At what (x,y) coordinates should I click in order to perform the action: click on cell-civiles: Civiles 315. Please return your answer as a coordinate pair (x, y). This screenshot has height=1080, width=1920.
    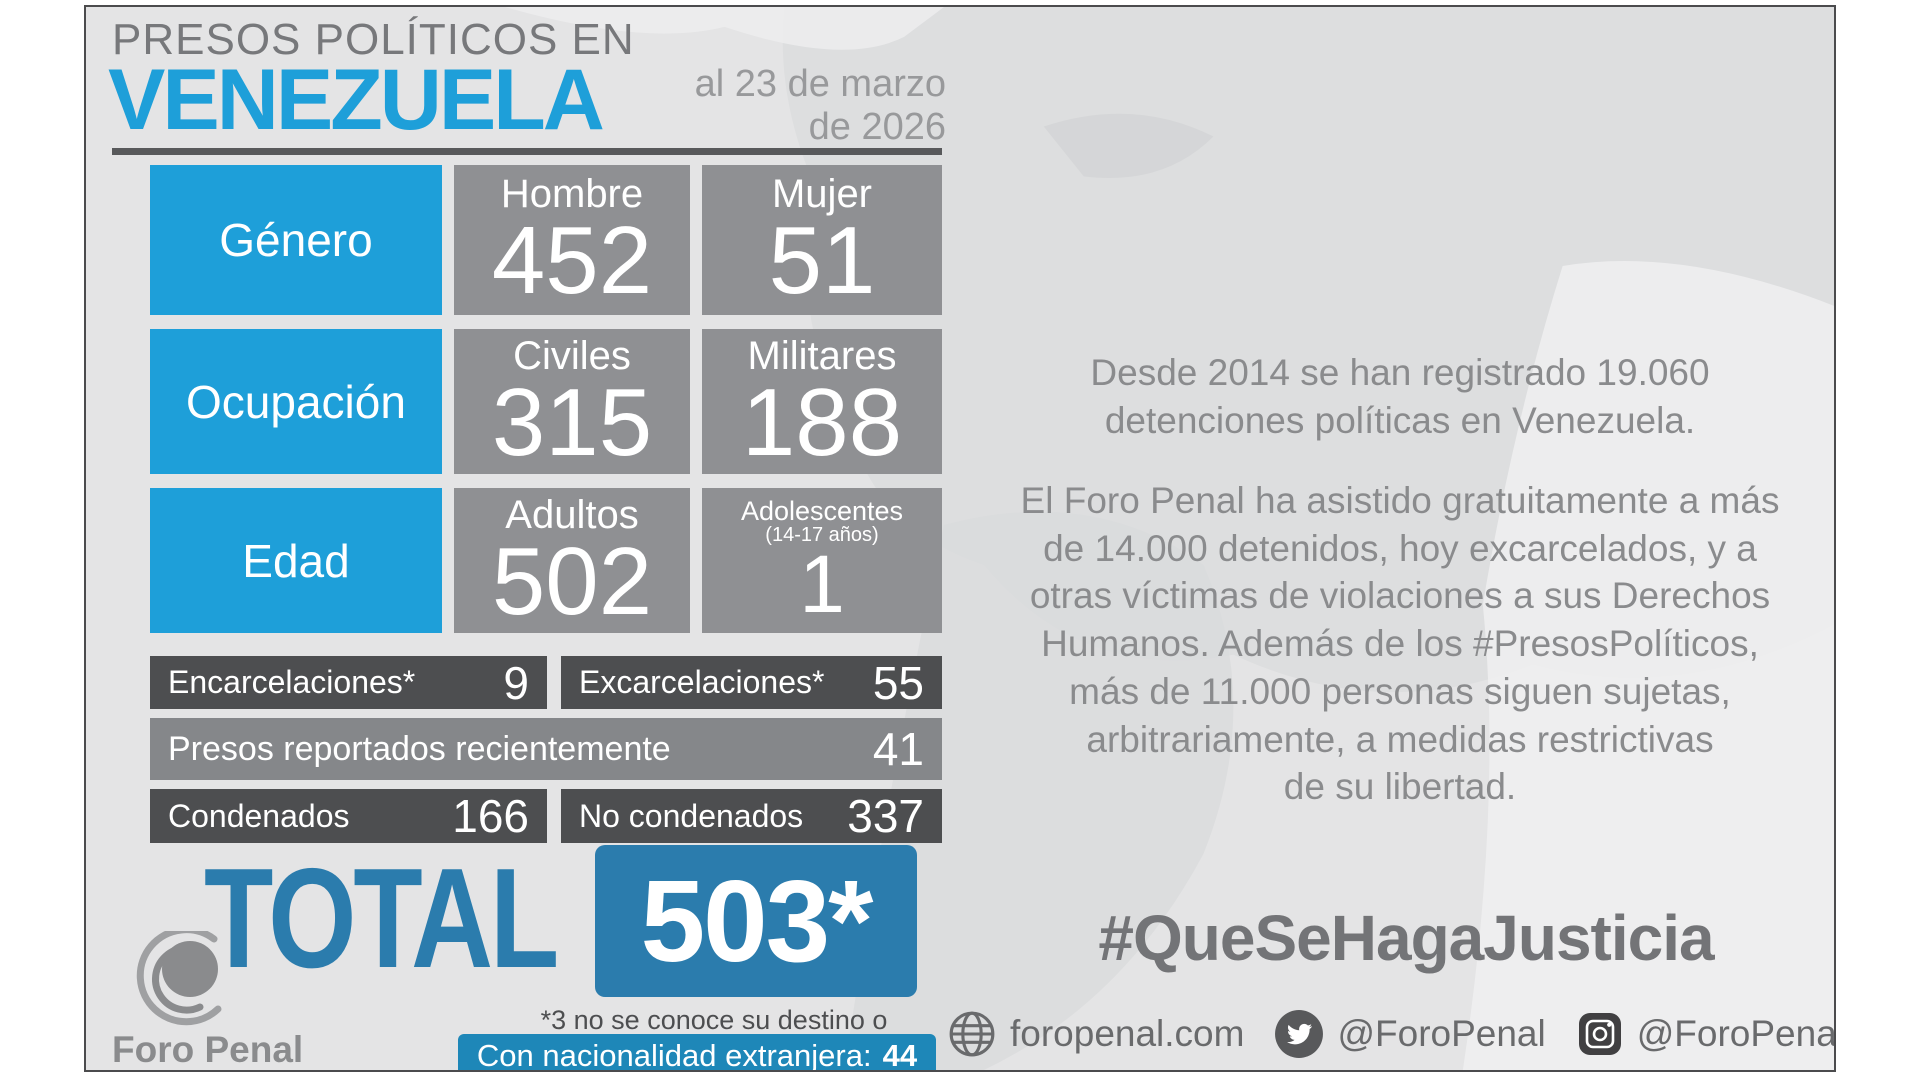
    Looking at the image, I should click on (572, 401).